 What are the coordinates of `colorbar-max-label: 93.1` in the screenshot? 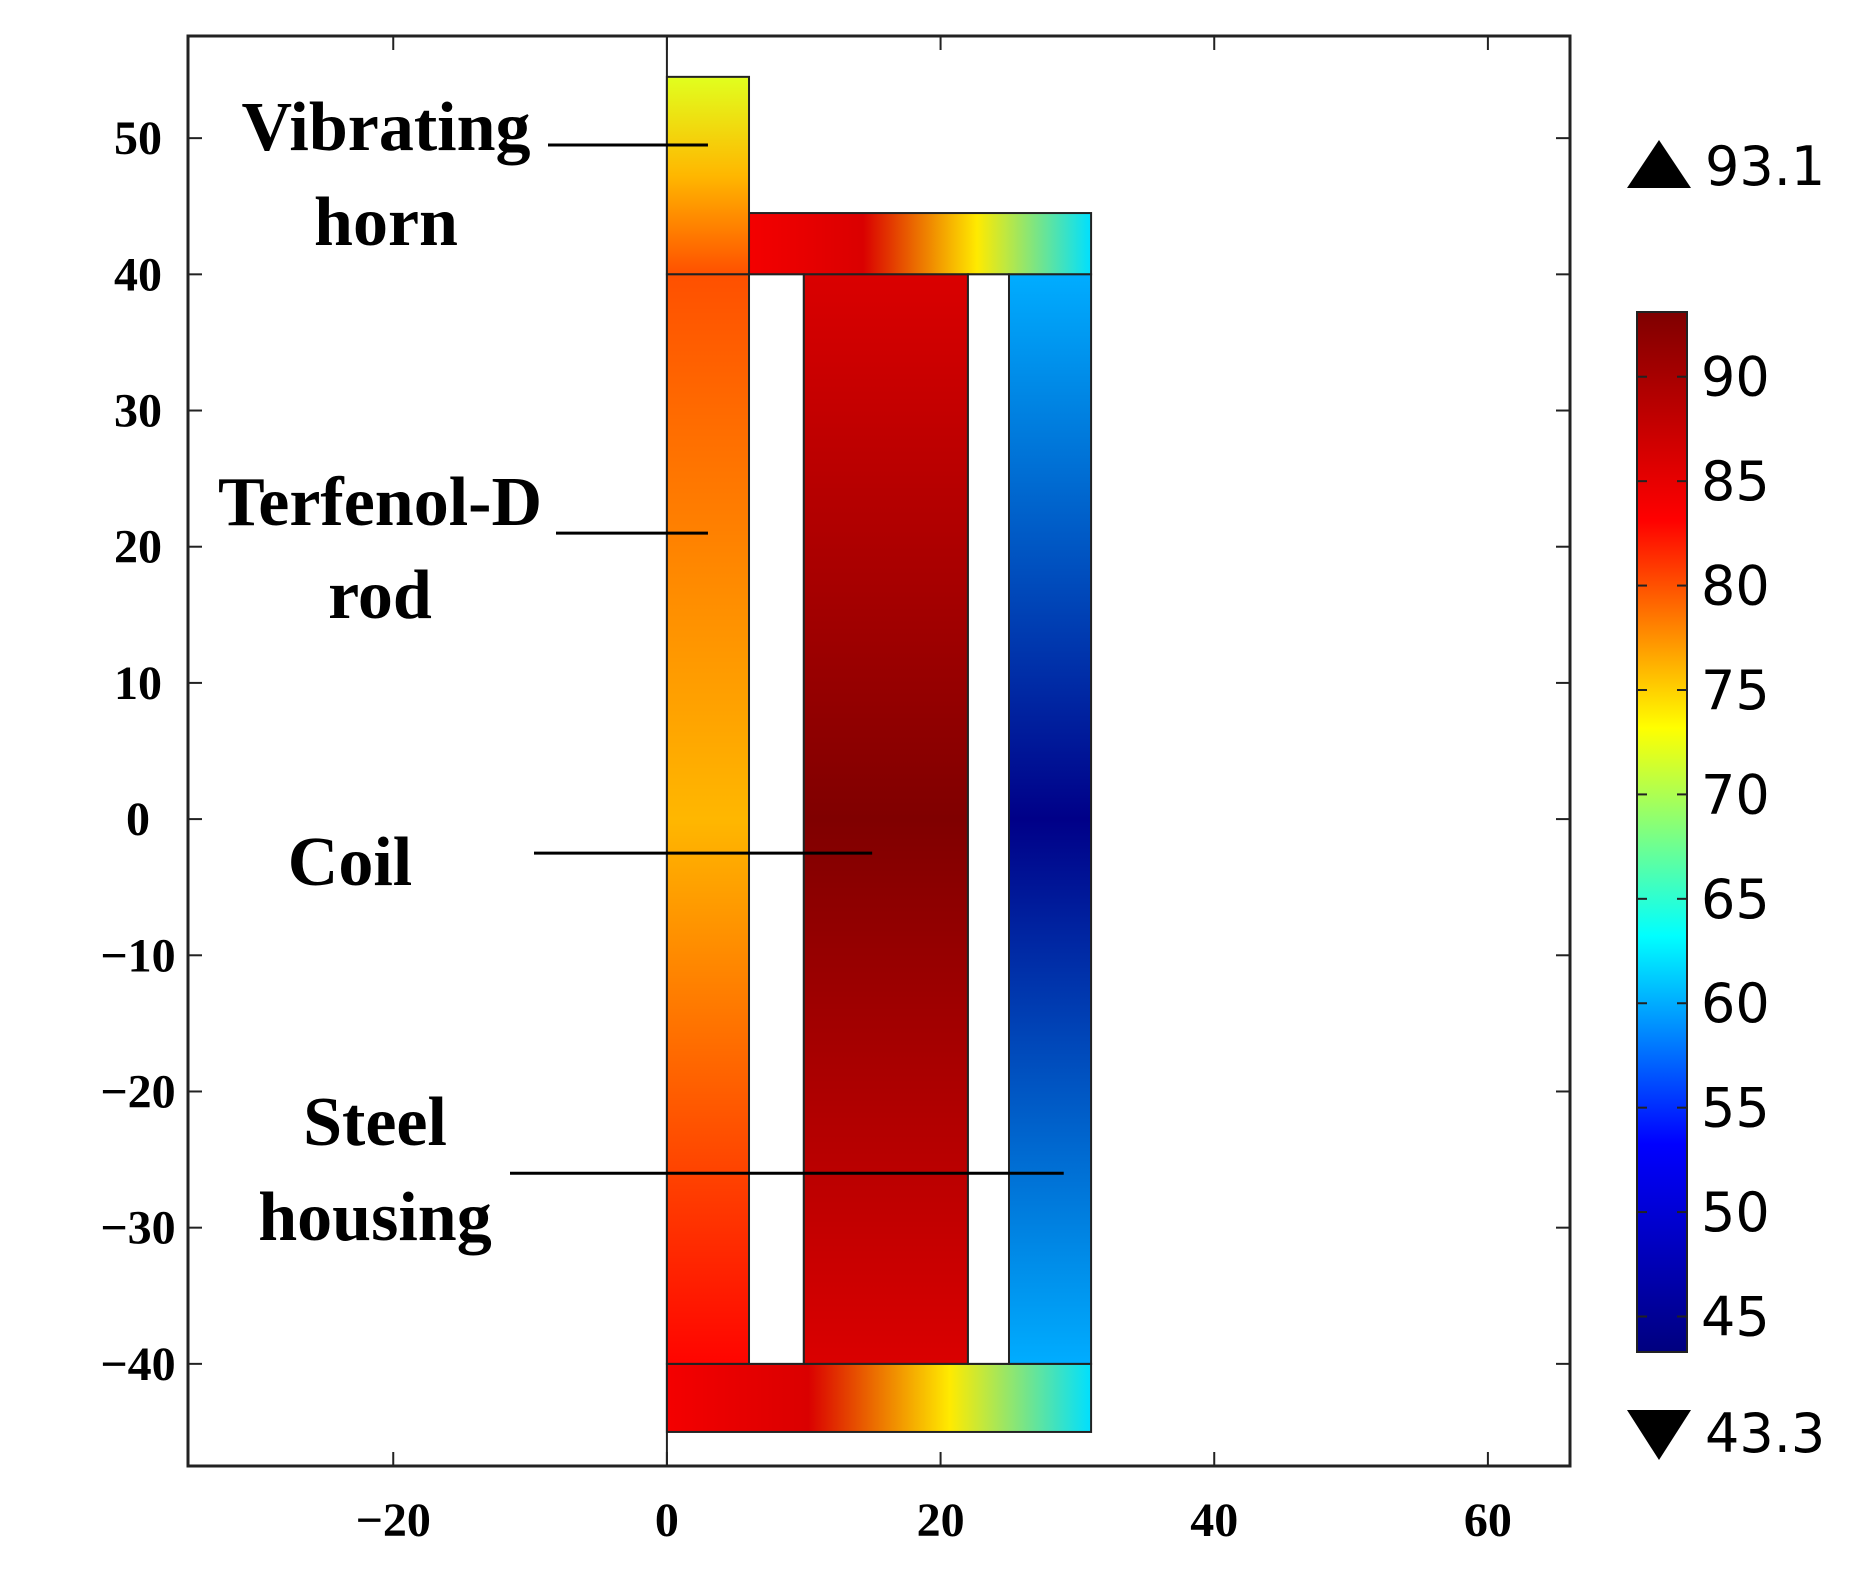 It's located at (1765, 166).